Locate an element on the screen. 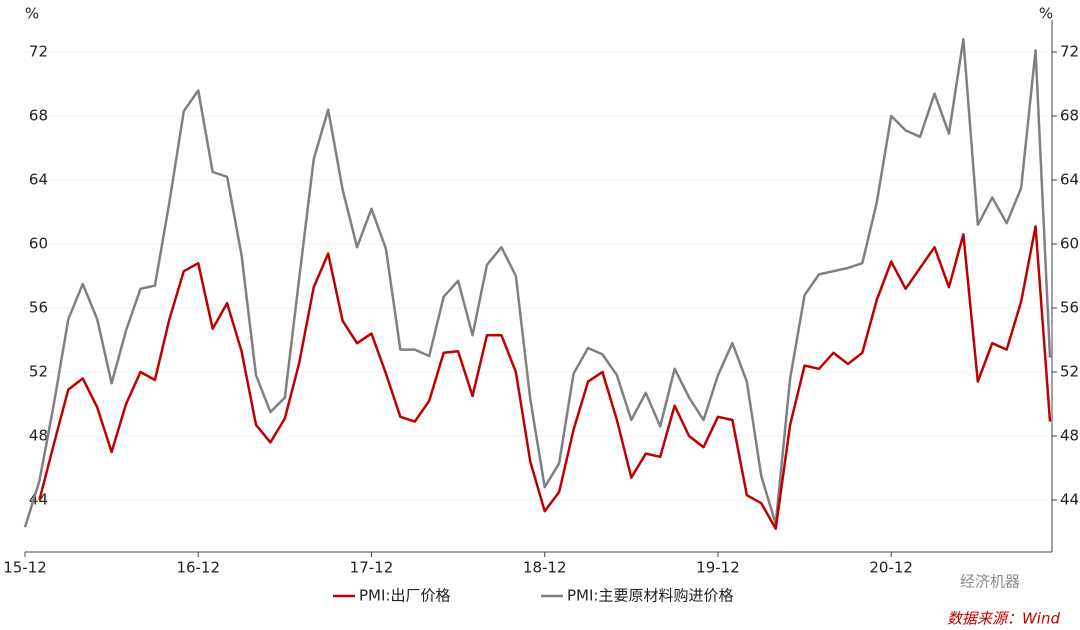 Image resolution: width=1080 pixels, height=630 pixels. y-tick-label: 68 is located at coordinates (38, 116).